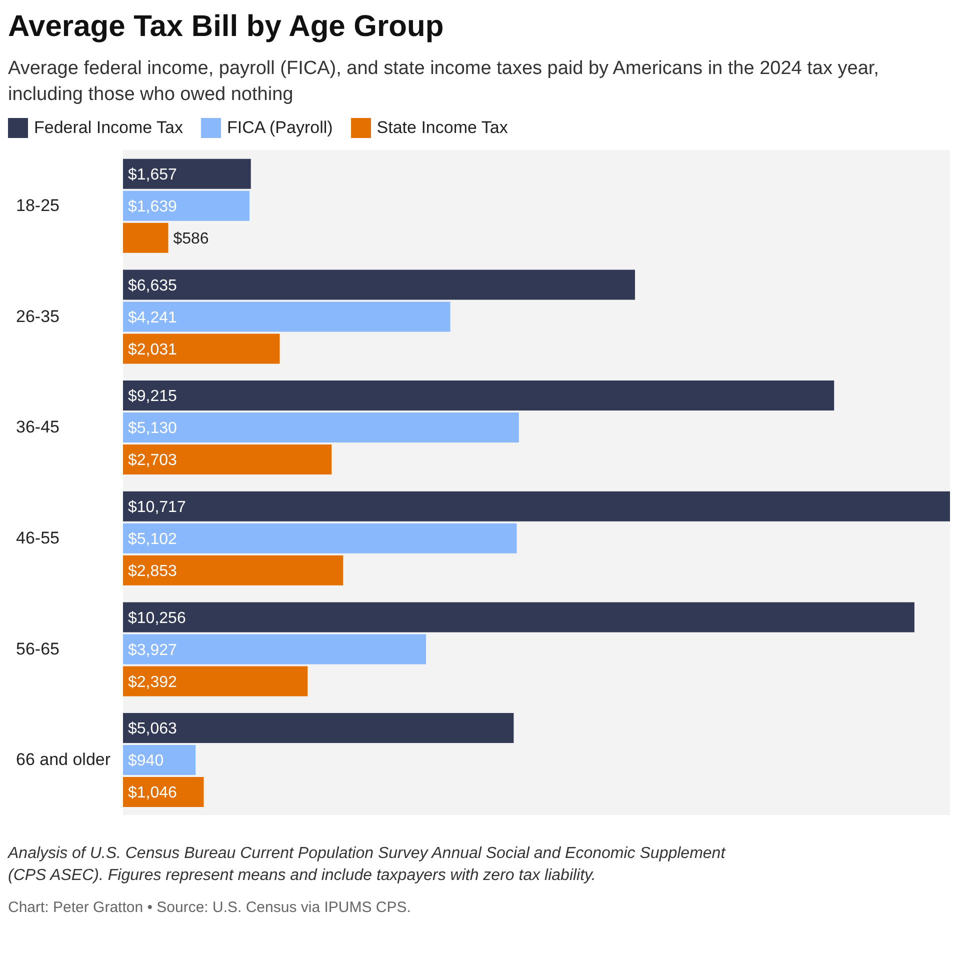 The height and width of the screenshot is (977, 960). Describe the element at coordinates (157, 618) in the screenshot. I see `data-label: $10,256` at that location.